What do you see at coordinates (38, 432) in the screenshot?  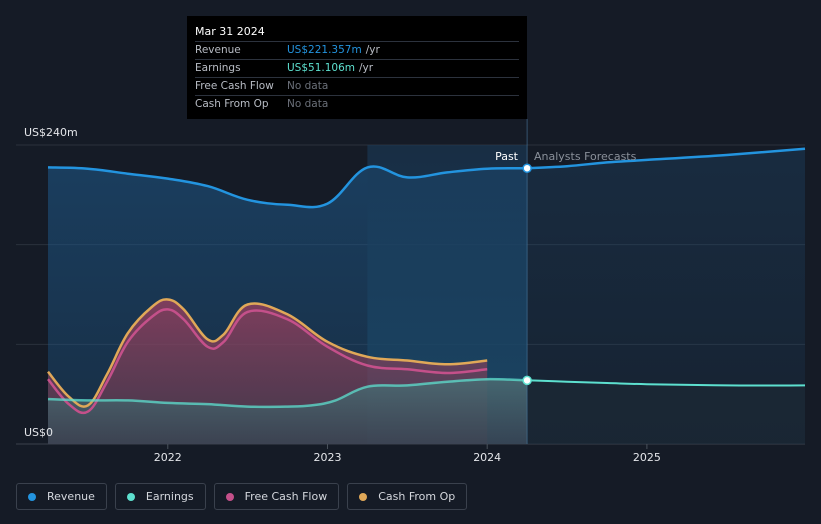 I see `y-axis-bottom-label: US$0` at bounding box center [38, 432].